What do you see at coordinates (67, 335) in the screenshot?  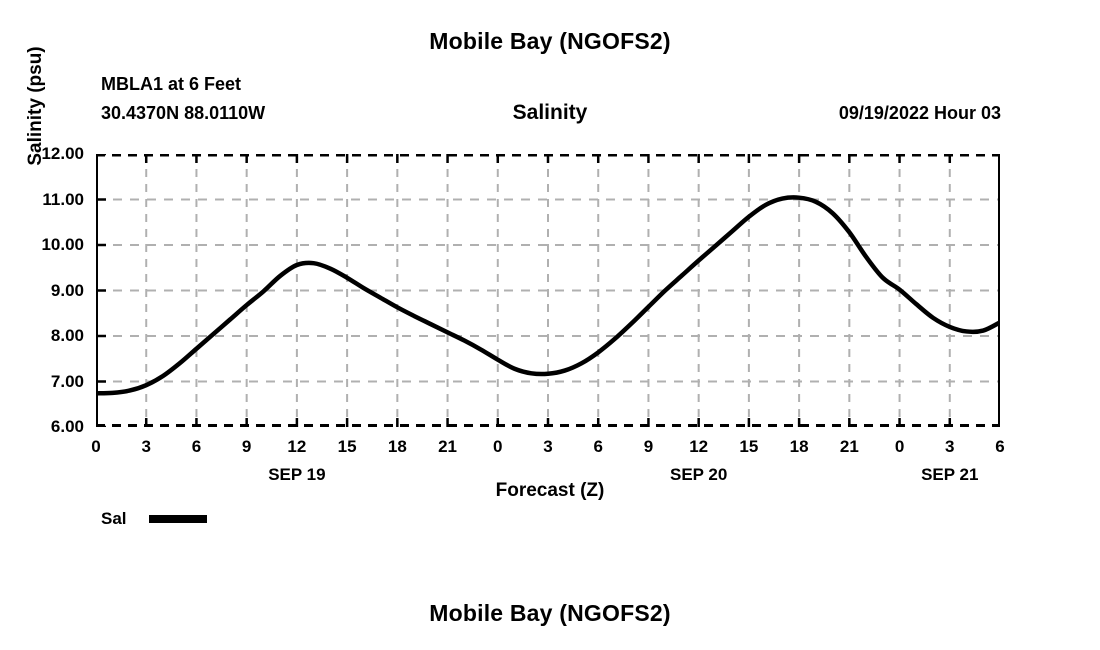 I see `y-tick-label: 8.00` at bounding box center [67, 335].